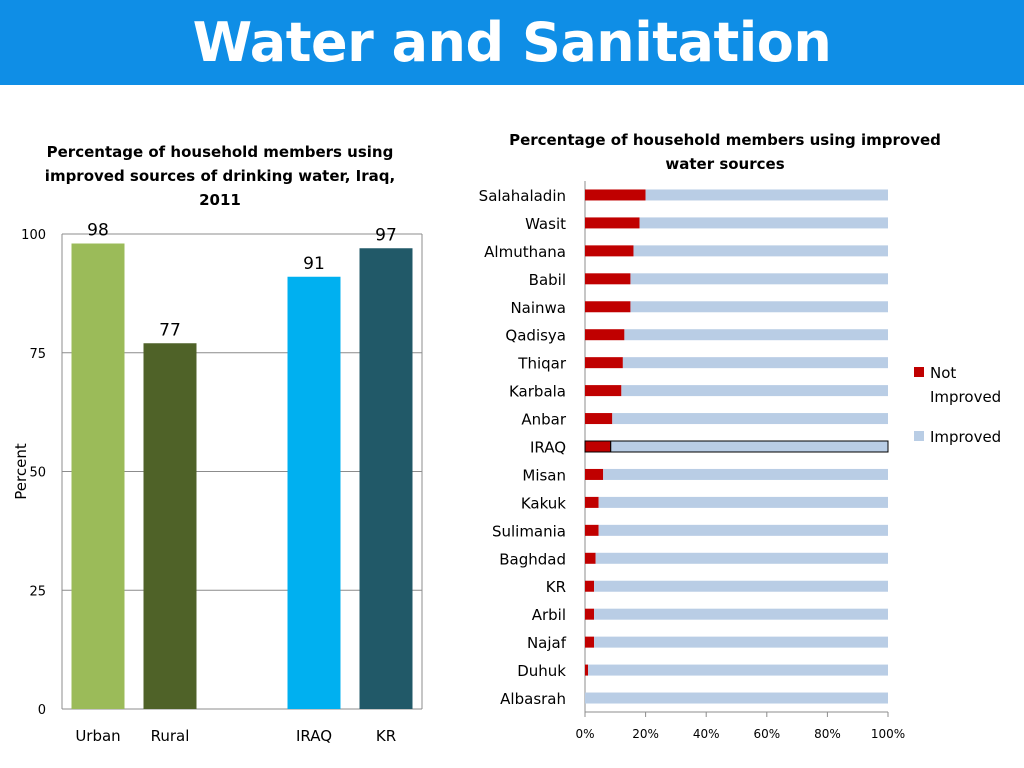 This screenshot has height=768, width=1024. Describe the element at coordinates (706, 734) in the screenshot. I see `x-tick-label: 40%` at that location.